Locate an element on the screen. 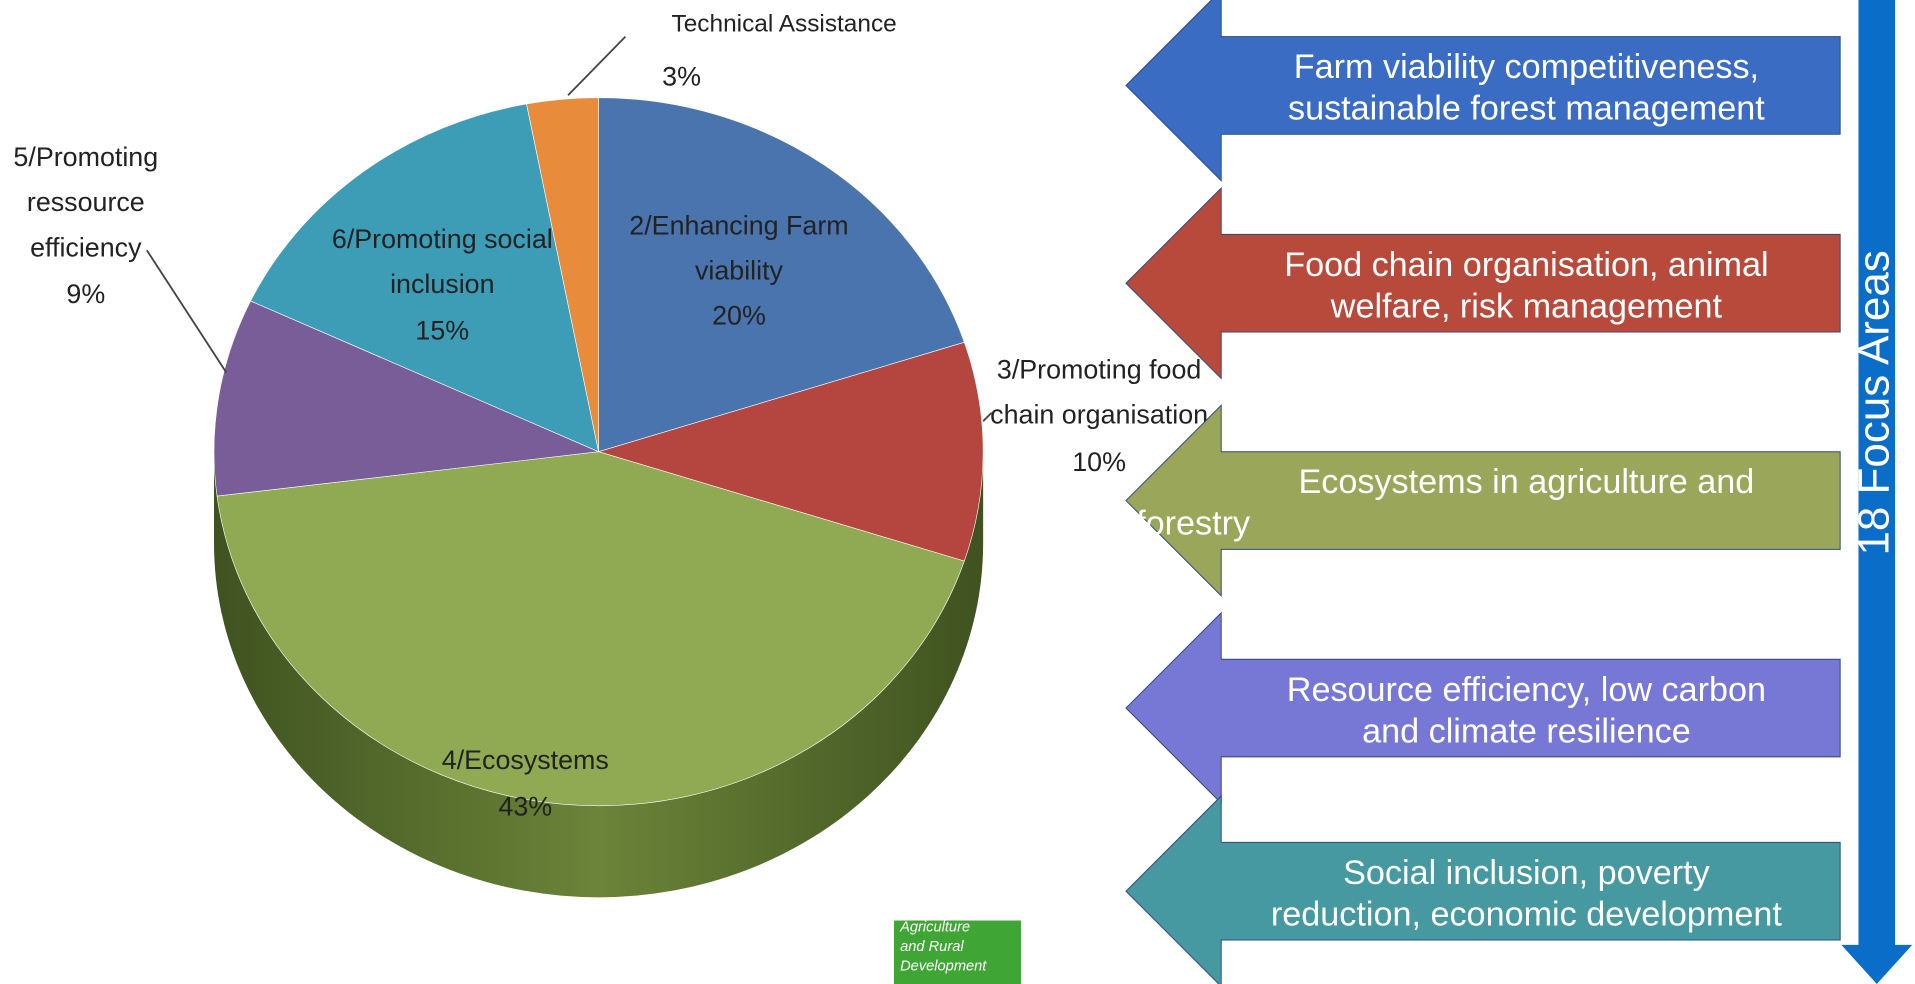 Image resolution: width=1915 pixels, height=984 pixels. arrow-text: Food chain organisation, animal is located at coordinates (1526, 265).